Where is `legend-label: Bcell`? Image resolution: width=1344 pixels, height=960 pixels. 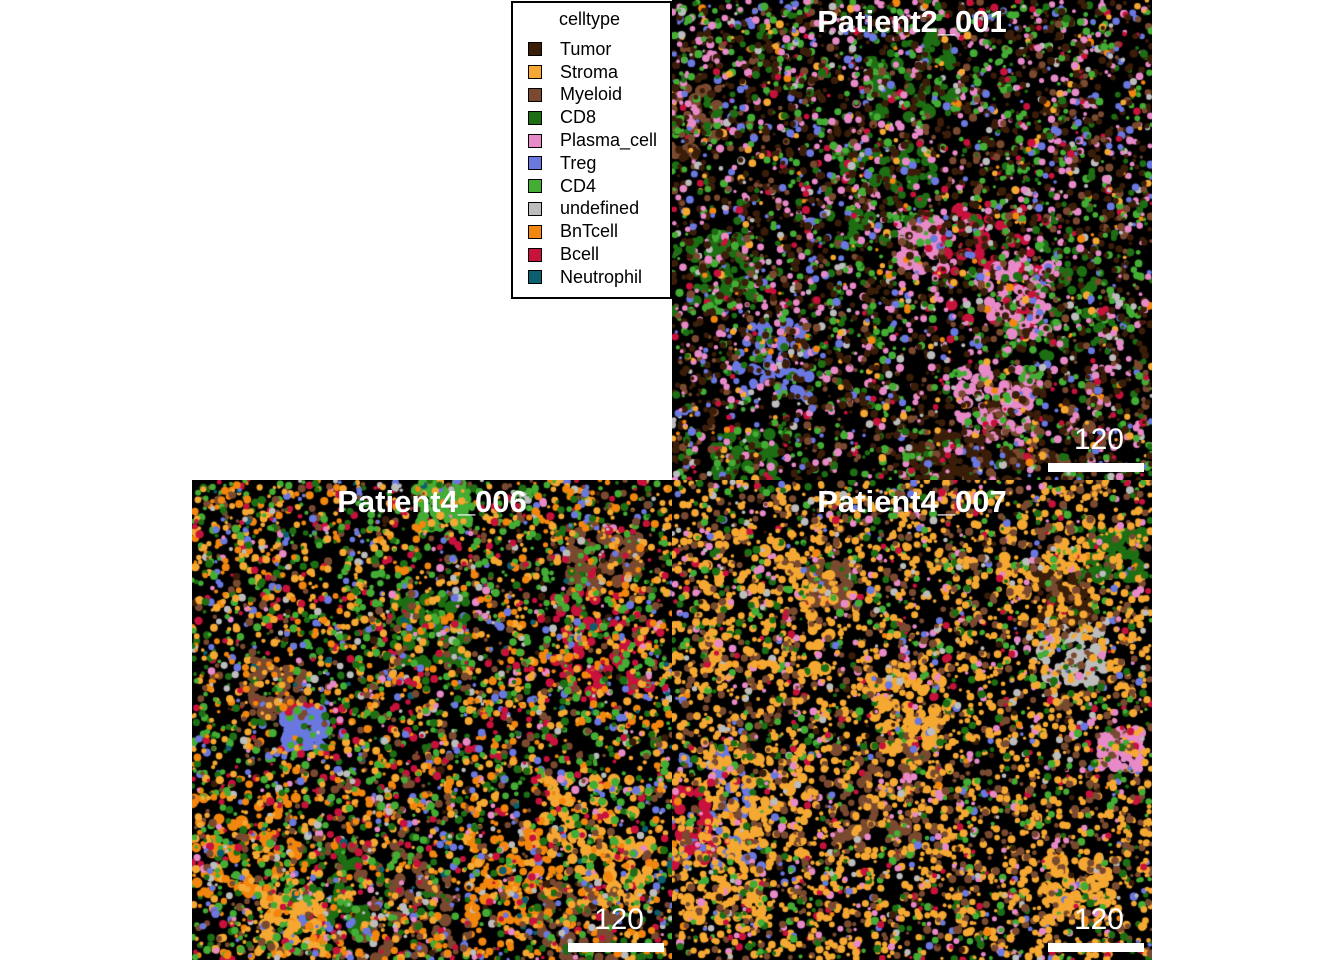 legend-label: Bcell is located at coordinates (580, 254).